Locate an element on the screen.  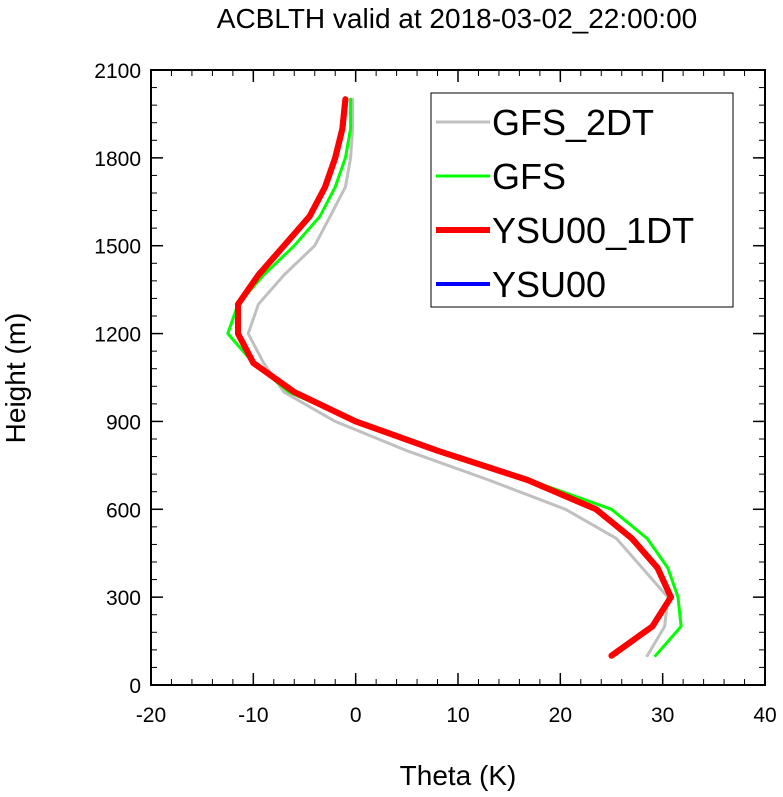
x-tick-labels: -20 -10 0 10 20 30 40 is located at coordinates (456, 715).